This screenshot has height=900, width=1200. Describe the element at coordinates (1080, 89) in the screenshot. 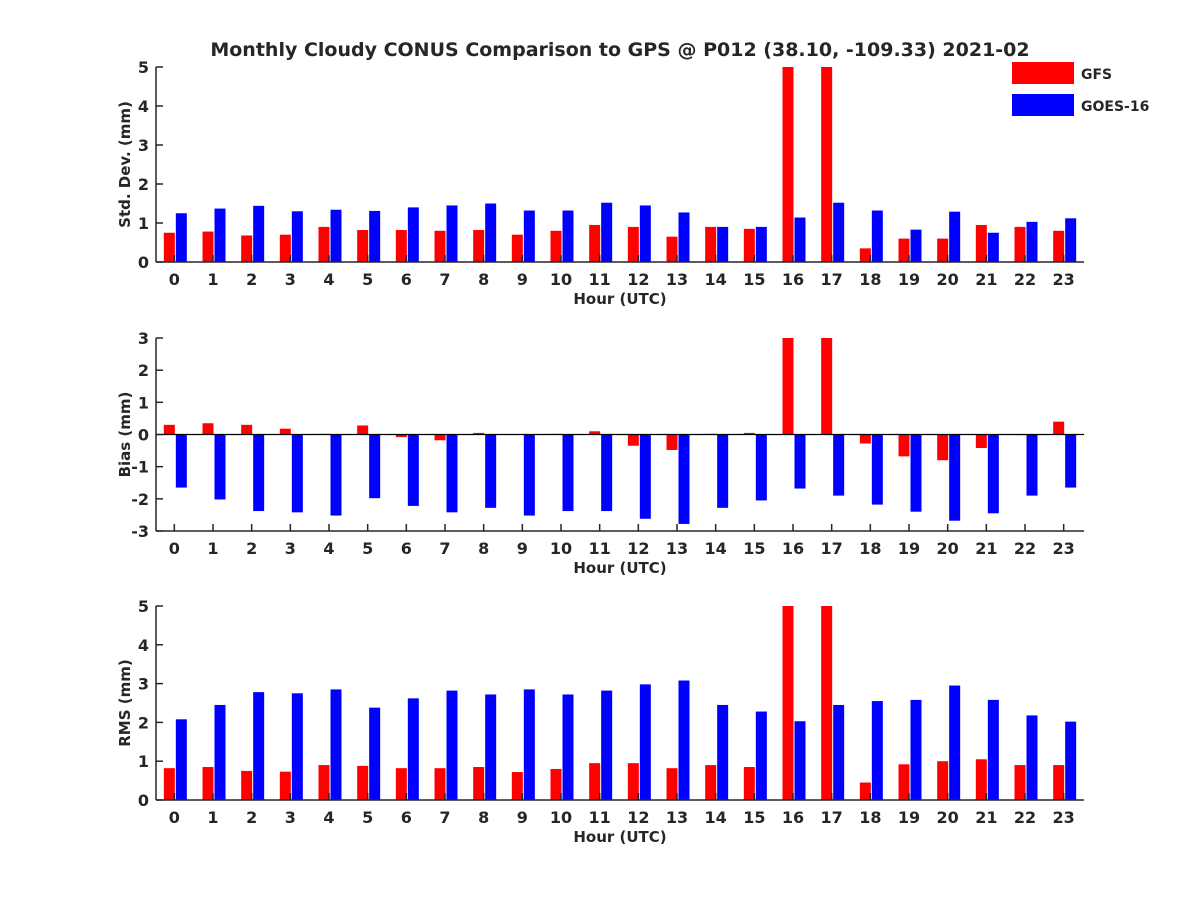

I see `legend: GFS GOES-16` at that location.